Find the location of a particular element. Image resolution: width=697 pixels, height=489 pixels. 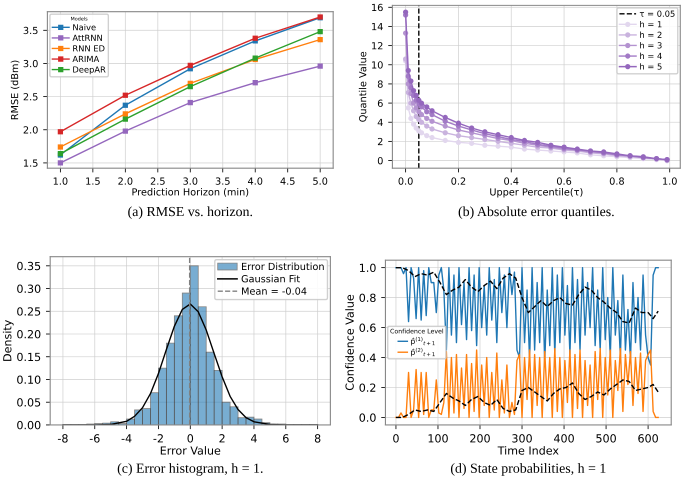

legend-label: τ = 0.05 is located at coordinates (657, 13).